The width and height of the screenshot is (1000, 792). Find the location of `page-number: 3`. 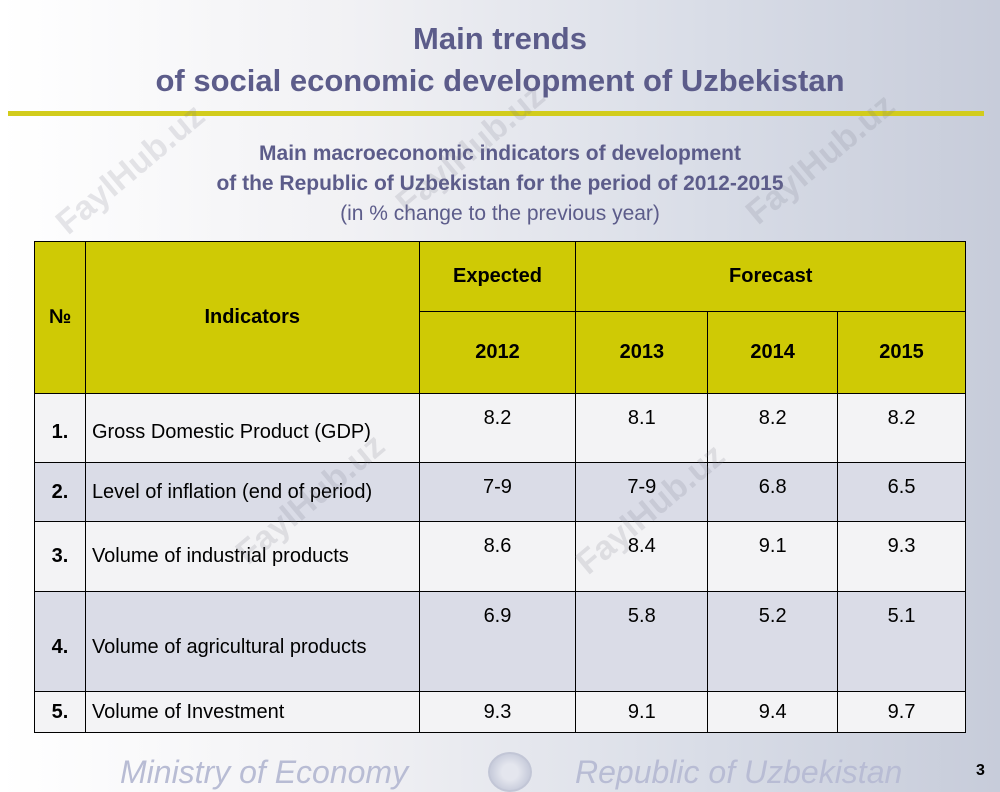

page-number: 3 is located at coordinates (980, 770).